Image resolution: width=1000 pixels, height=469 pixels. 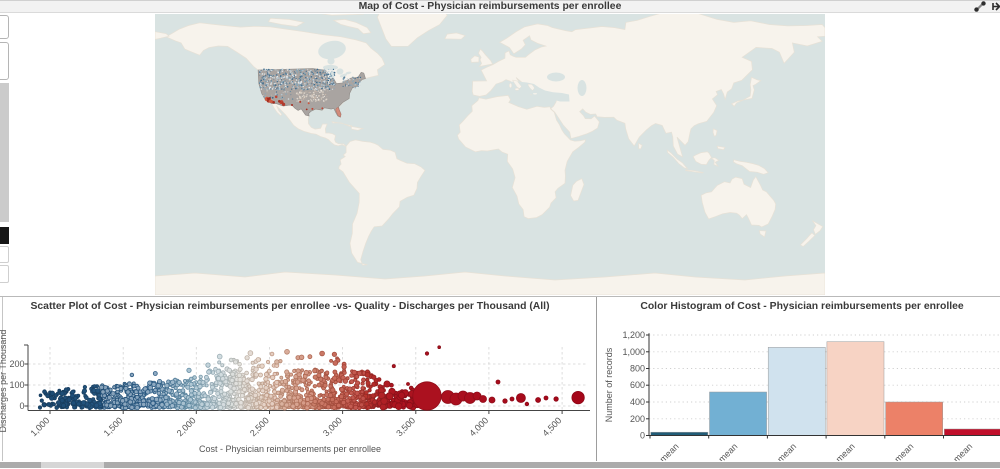 What do you see at coordinates (705, 451) in the screenshot?
I see `svg-text: 1 std dev below mean` at bounding box center [705, 451].